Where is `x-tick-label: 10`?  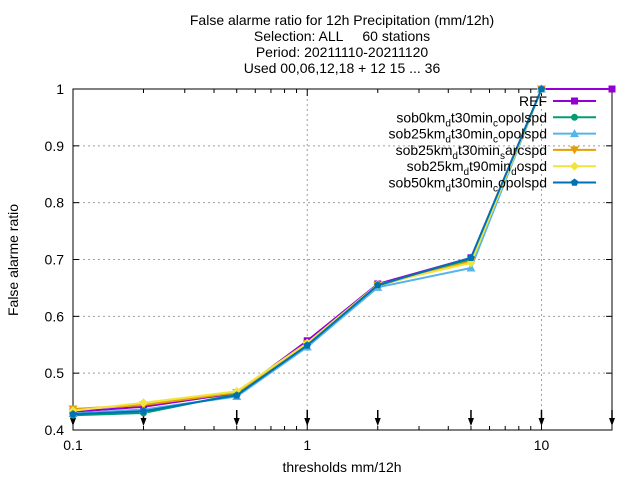 x-tick-label: 10 is located at coordinates (542, 445).